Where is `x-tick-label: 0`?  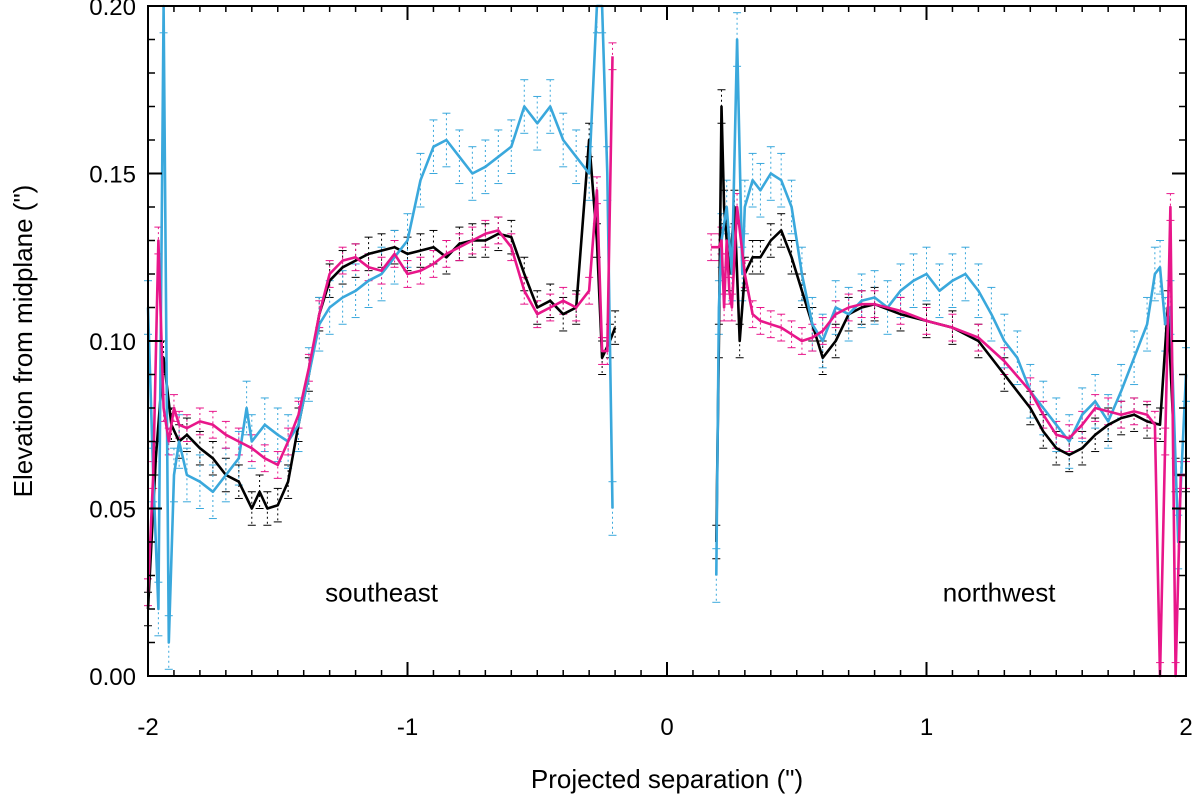 x-tick-label: 0 is located at coordinates (666, 727).